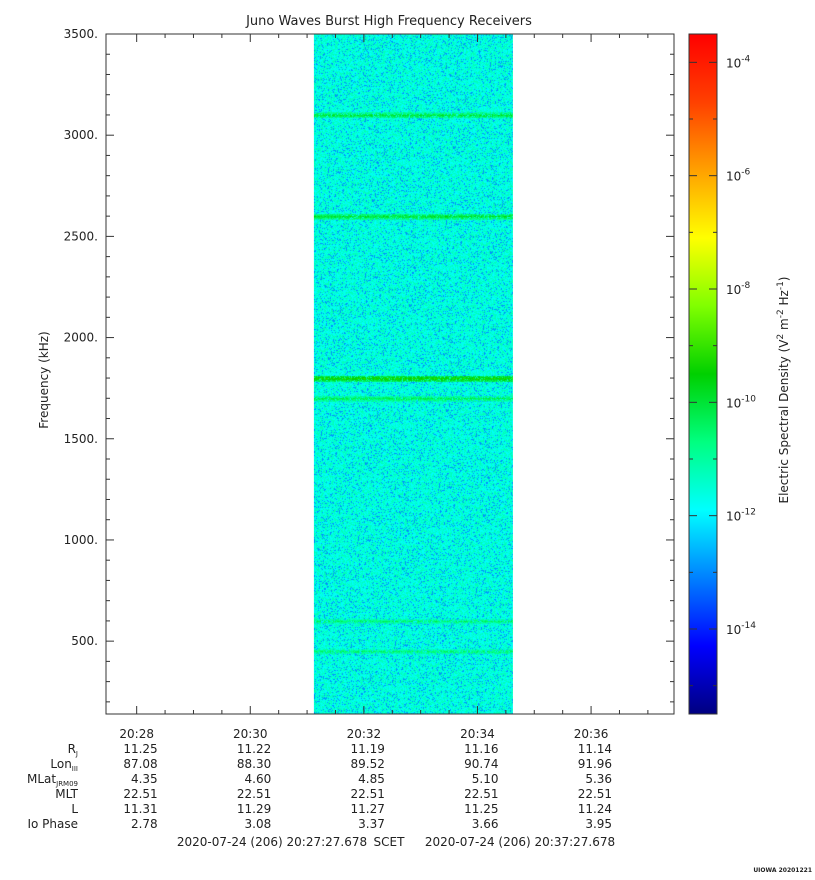 The width and height of the screenshot is (815, 880). Describe the element at coordinates (477, 734) in the screenshot. I see `x-tick-label: 20:34` at that location.